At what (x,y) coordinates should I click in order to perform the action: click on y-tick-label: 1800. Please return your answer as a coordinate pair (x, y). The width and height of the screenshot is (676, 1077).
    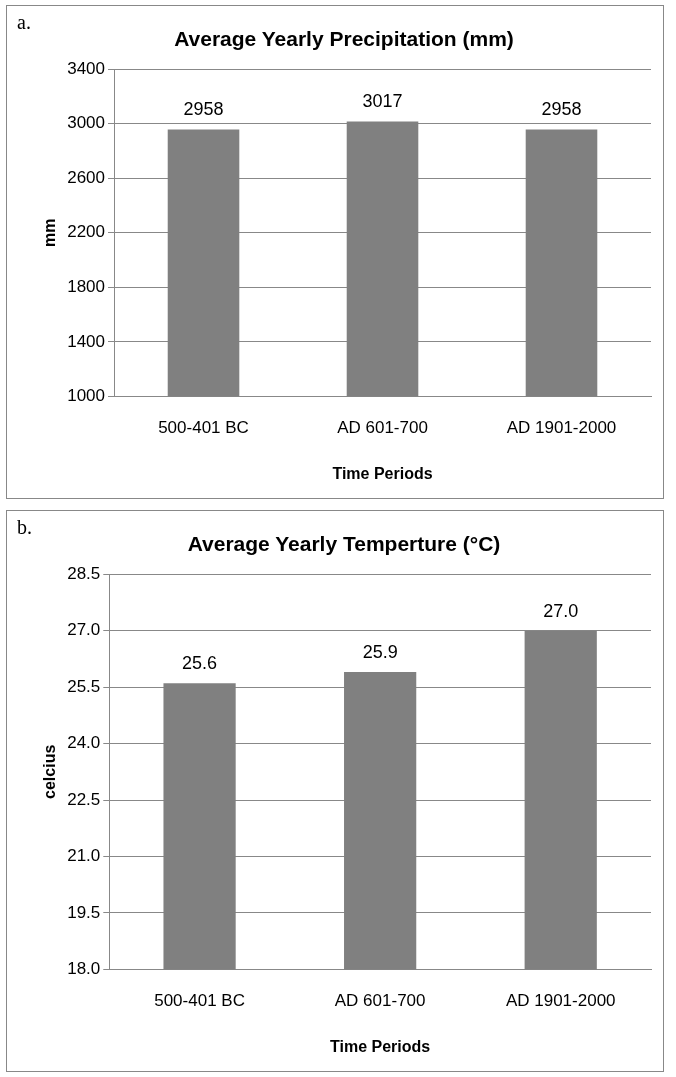
    Looking at the image, I should click on (86, 287).